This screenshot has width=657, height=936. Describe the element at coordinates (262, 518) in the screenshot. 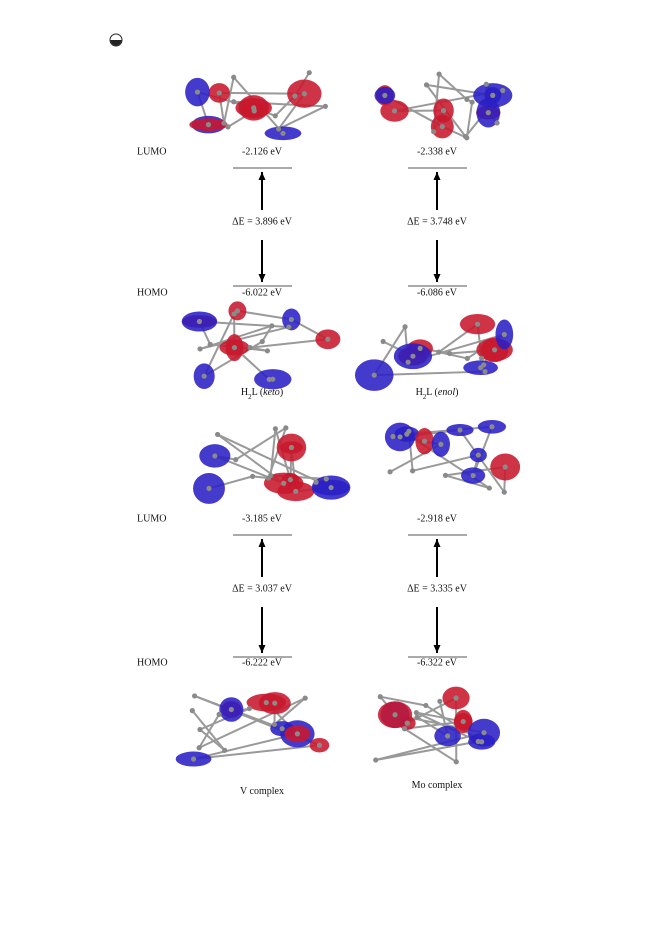

I see `lumo-energy: -3.185 eV` at that location.